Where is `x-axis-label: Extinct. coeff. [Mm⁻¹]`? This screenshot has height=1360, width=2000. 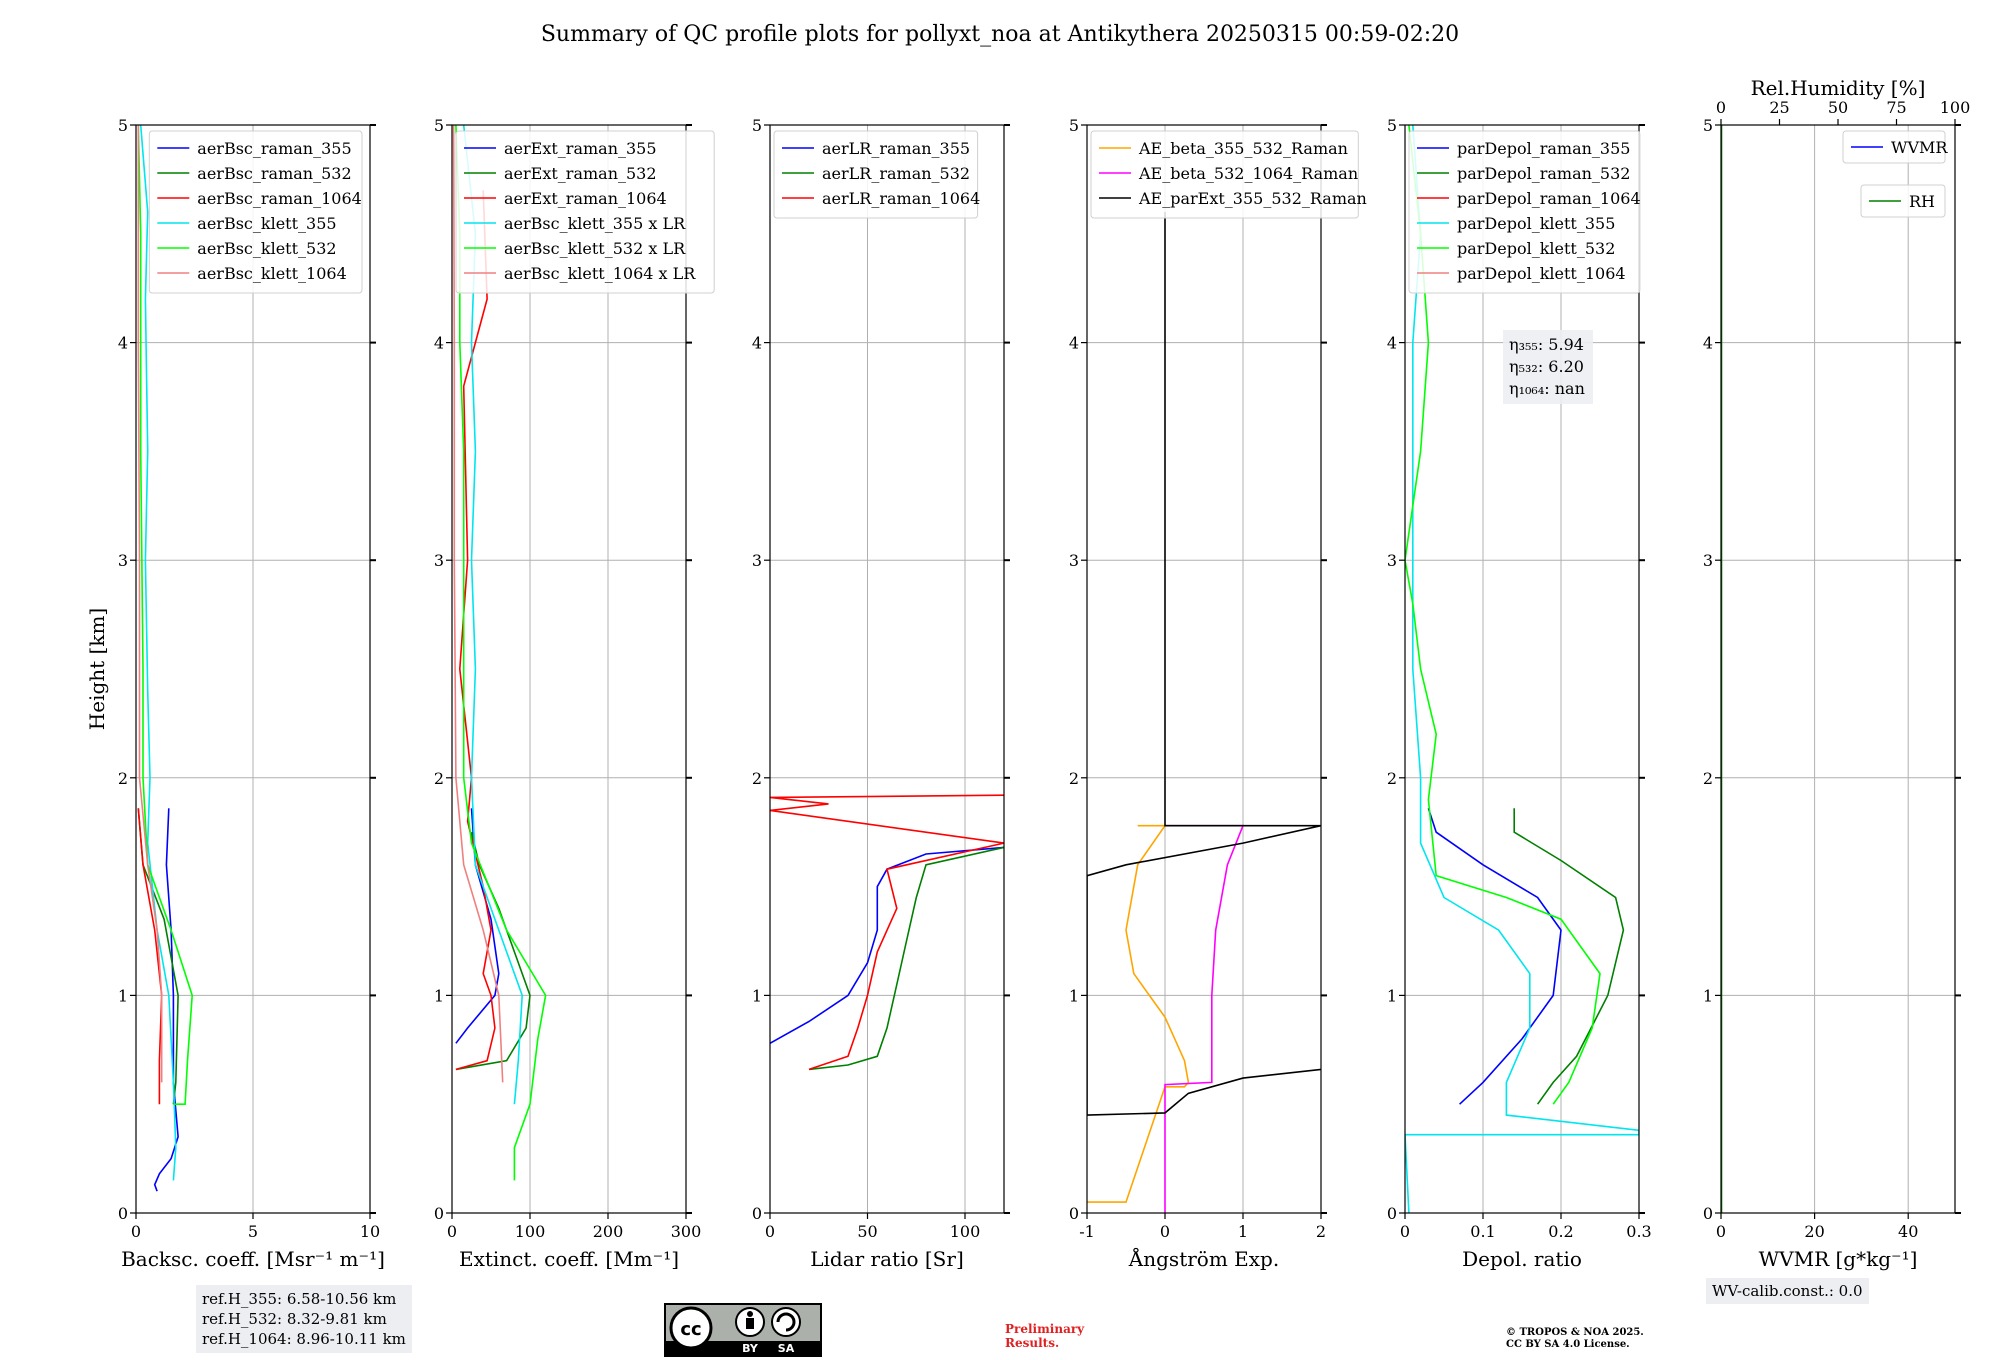 x-axis-label: Extinct. coeff. [Mm⁻¹] is located at coordinates (569, 1259).